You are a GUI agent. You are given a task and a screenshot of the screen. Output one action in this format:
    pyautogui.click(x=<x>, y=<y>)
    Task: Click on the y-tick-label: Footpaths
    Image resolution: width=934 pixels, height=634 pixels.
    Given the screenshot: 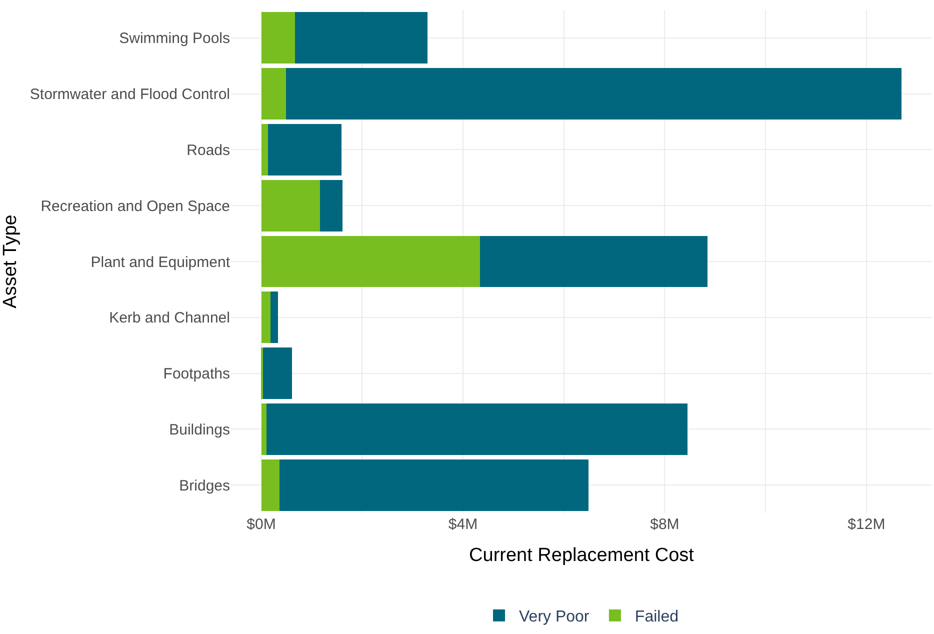 What is the action you would take?
    pyautogui.click(x=196, y=374)
    